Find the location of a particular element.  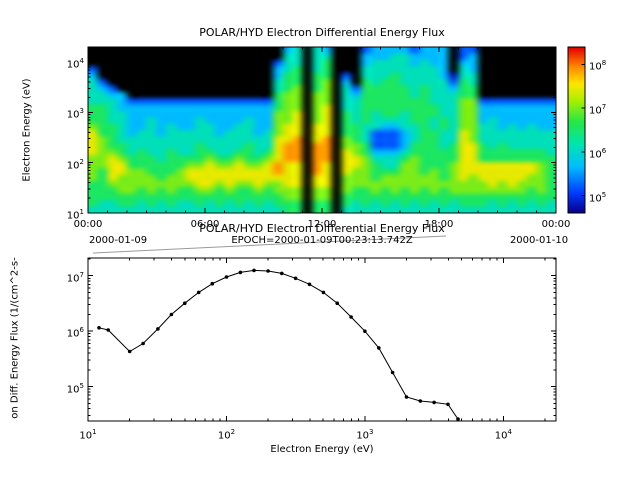

energy-tick-label: 10⁴ is located at coordinates (75, 64).